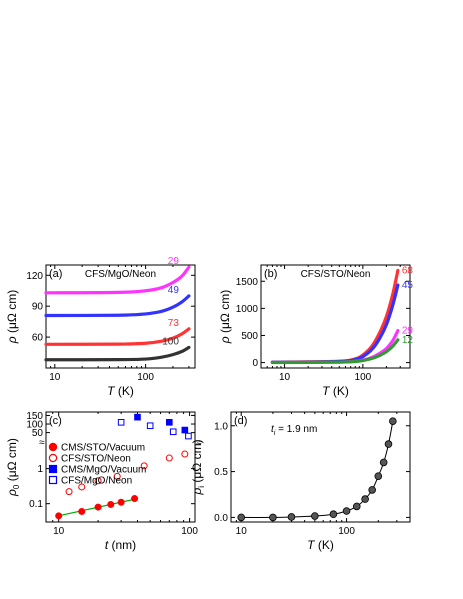  I want to click on annotation: ti = 1.9 nm, so click(294, 430).